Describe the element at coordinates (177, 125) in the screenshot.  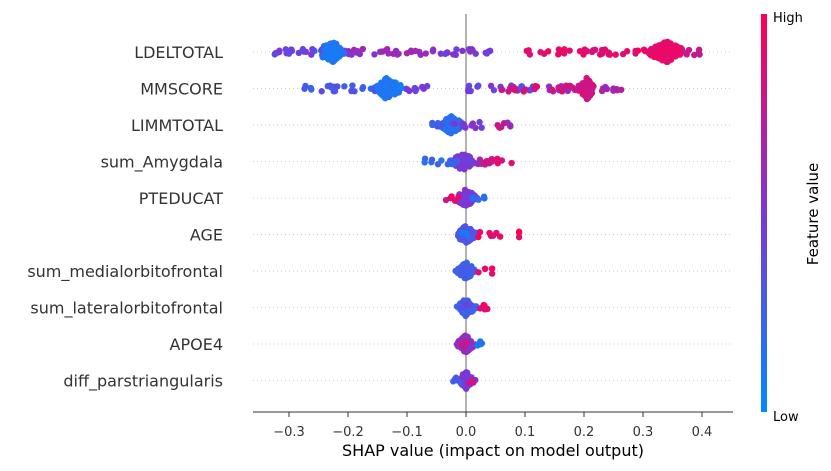
I see `feature-label: LIMMTOTAL` at that location.